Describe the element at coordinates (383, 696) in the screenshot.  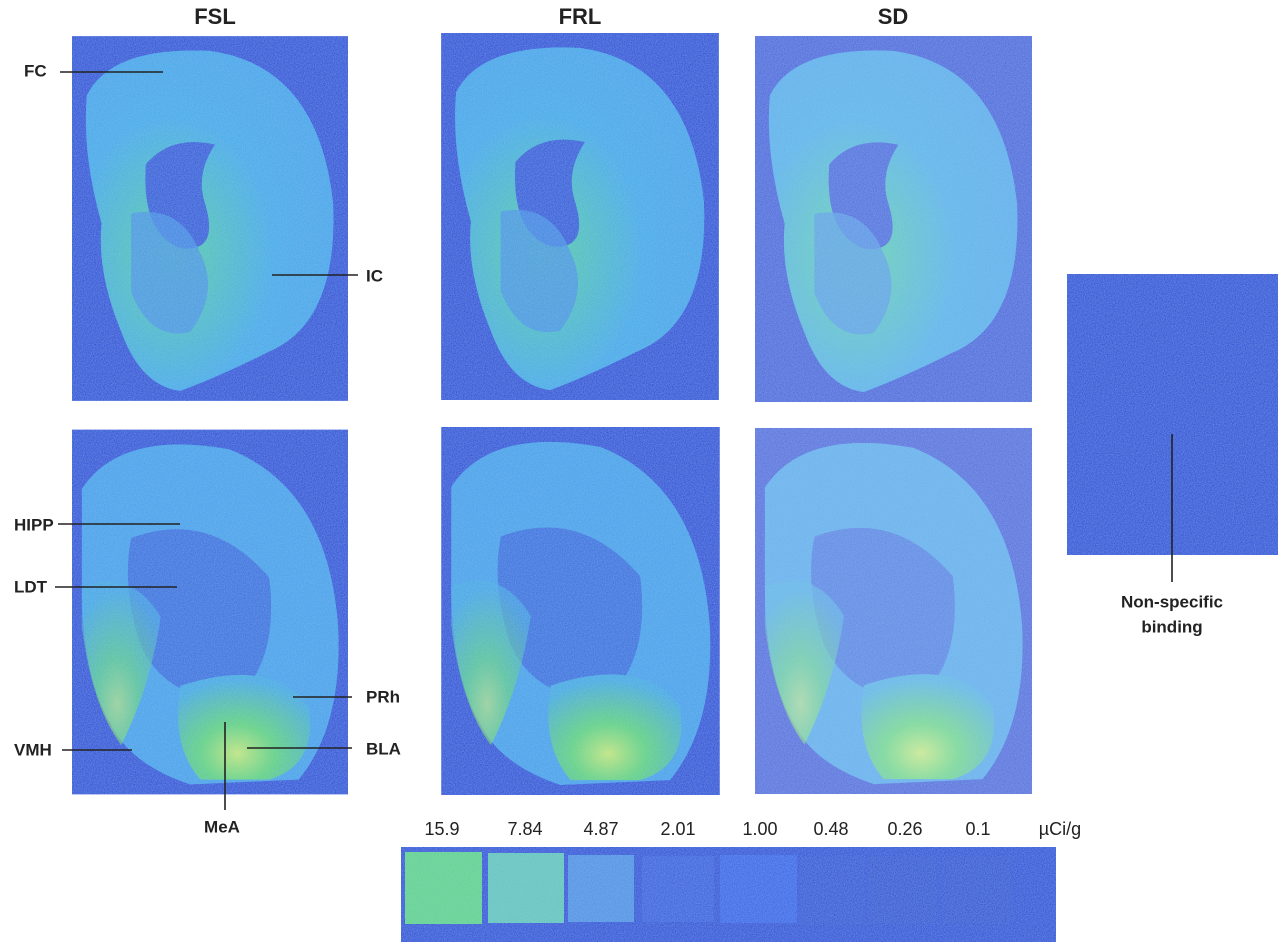
I see `label: PRh` at that location.